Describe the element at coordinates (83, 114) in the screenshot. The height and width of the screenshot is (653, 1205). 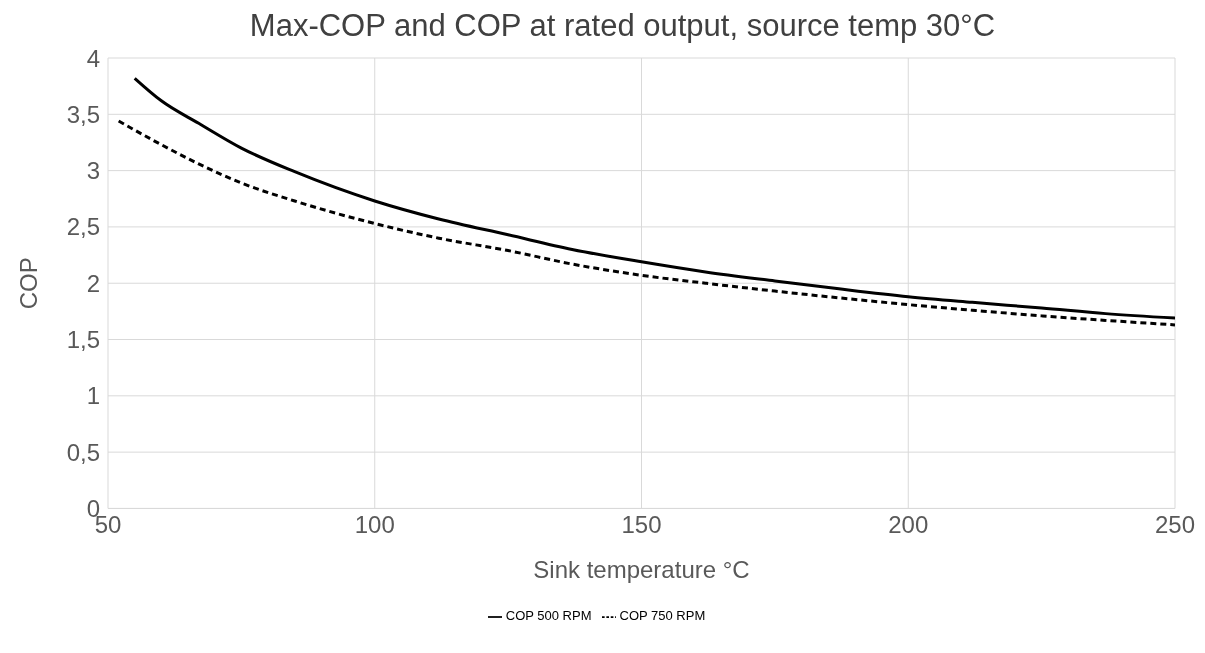
I see `y-tick-label: 3,5` at that location.